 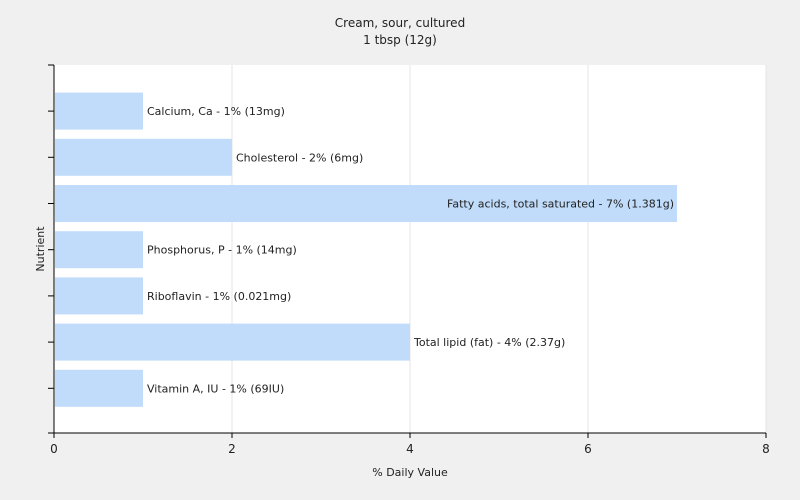 I want to click on bar-data-label: Vitamin A, IU - 1% (69IU), so click(x=215, y=388).